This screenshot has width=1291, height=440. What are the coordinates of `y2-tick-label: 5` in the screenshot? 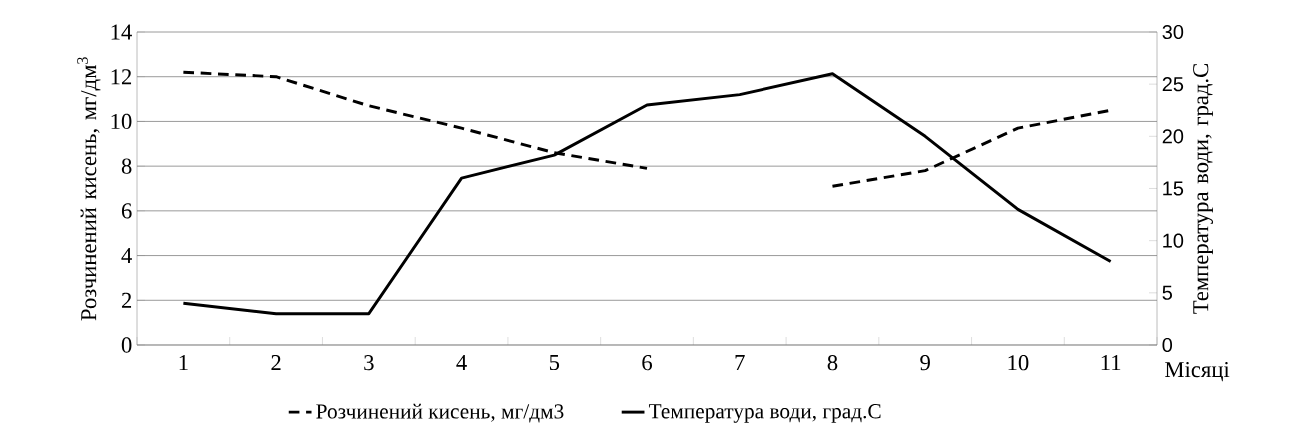 It's located at (1167, 292).